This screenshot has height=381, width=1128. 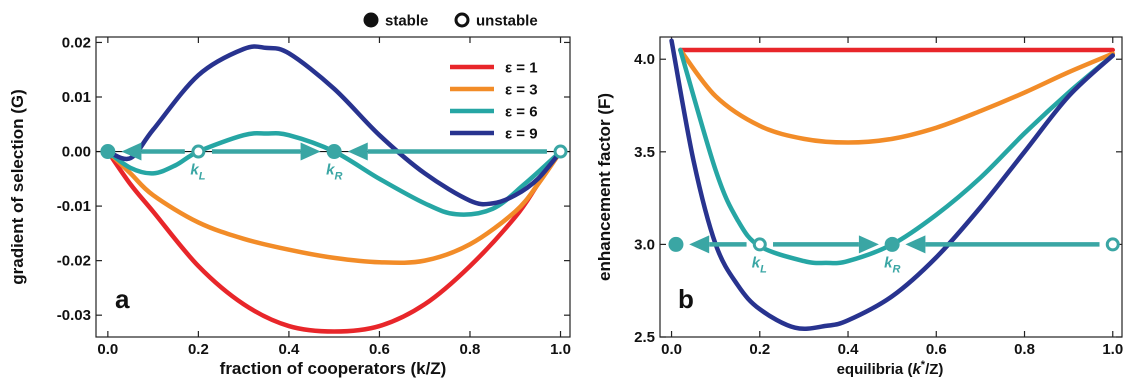 What do you see at coordinates (896, 269) in the screenshot?
I see `point-label-sub-b: R` at bounding box center [896, 269].